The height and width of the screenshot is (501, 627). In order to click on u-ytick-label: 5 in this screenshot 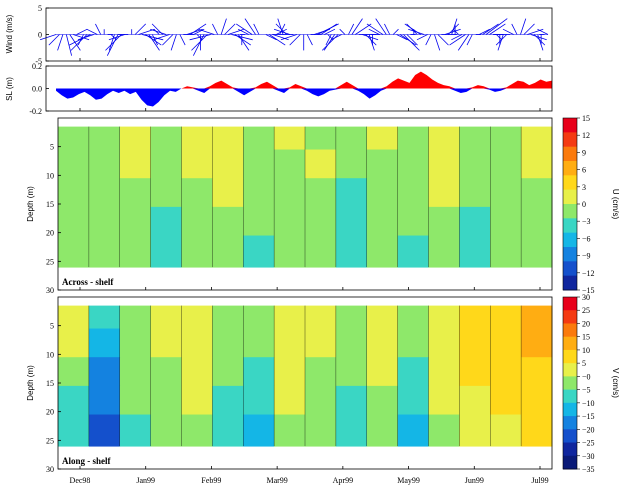, I will do `click(52, 147)`.